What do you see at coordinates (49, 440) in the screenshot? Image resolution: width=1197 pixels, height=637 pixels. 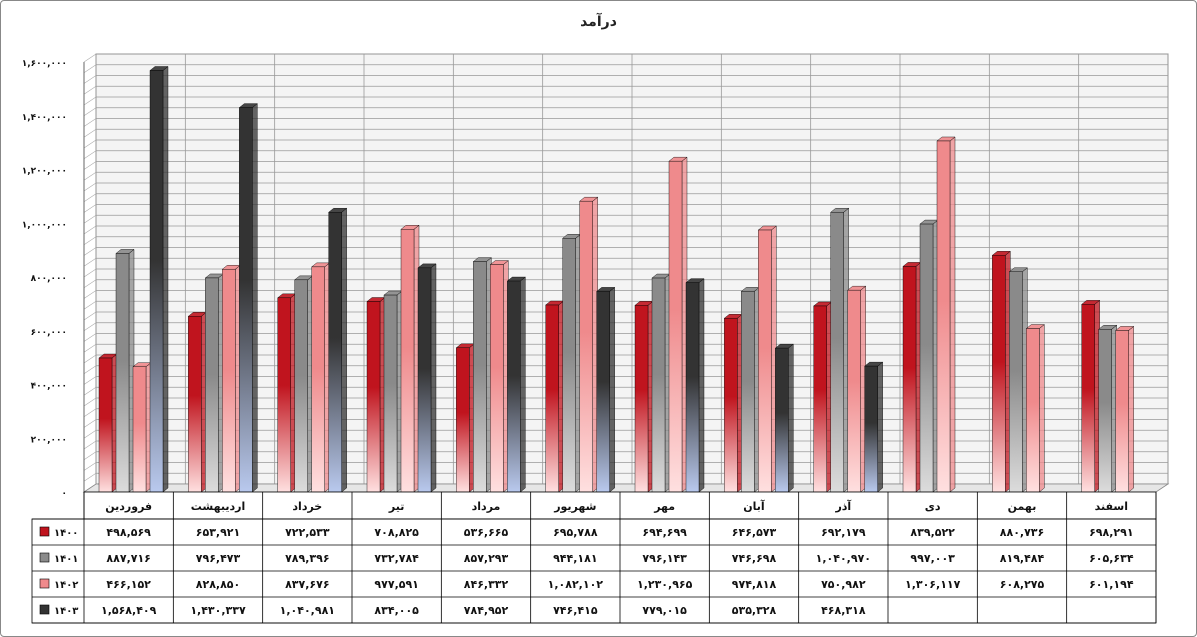 I see `y-tick-label: ۲۰۰,۰۰۰` at bounding box center [49, 440].